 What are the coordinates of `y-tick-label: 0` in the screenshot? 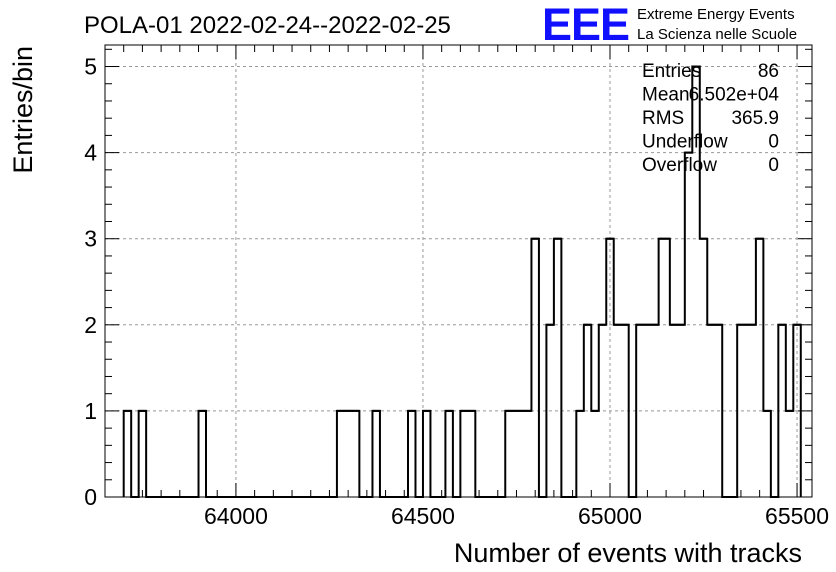 It's located at (90, 497).